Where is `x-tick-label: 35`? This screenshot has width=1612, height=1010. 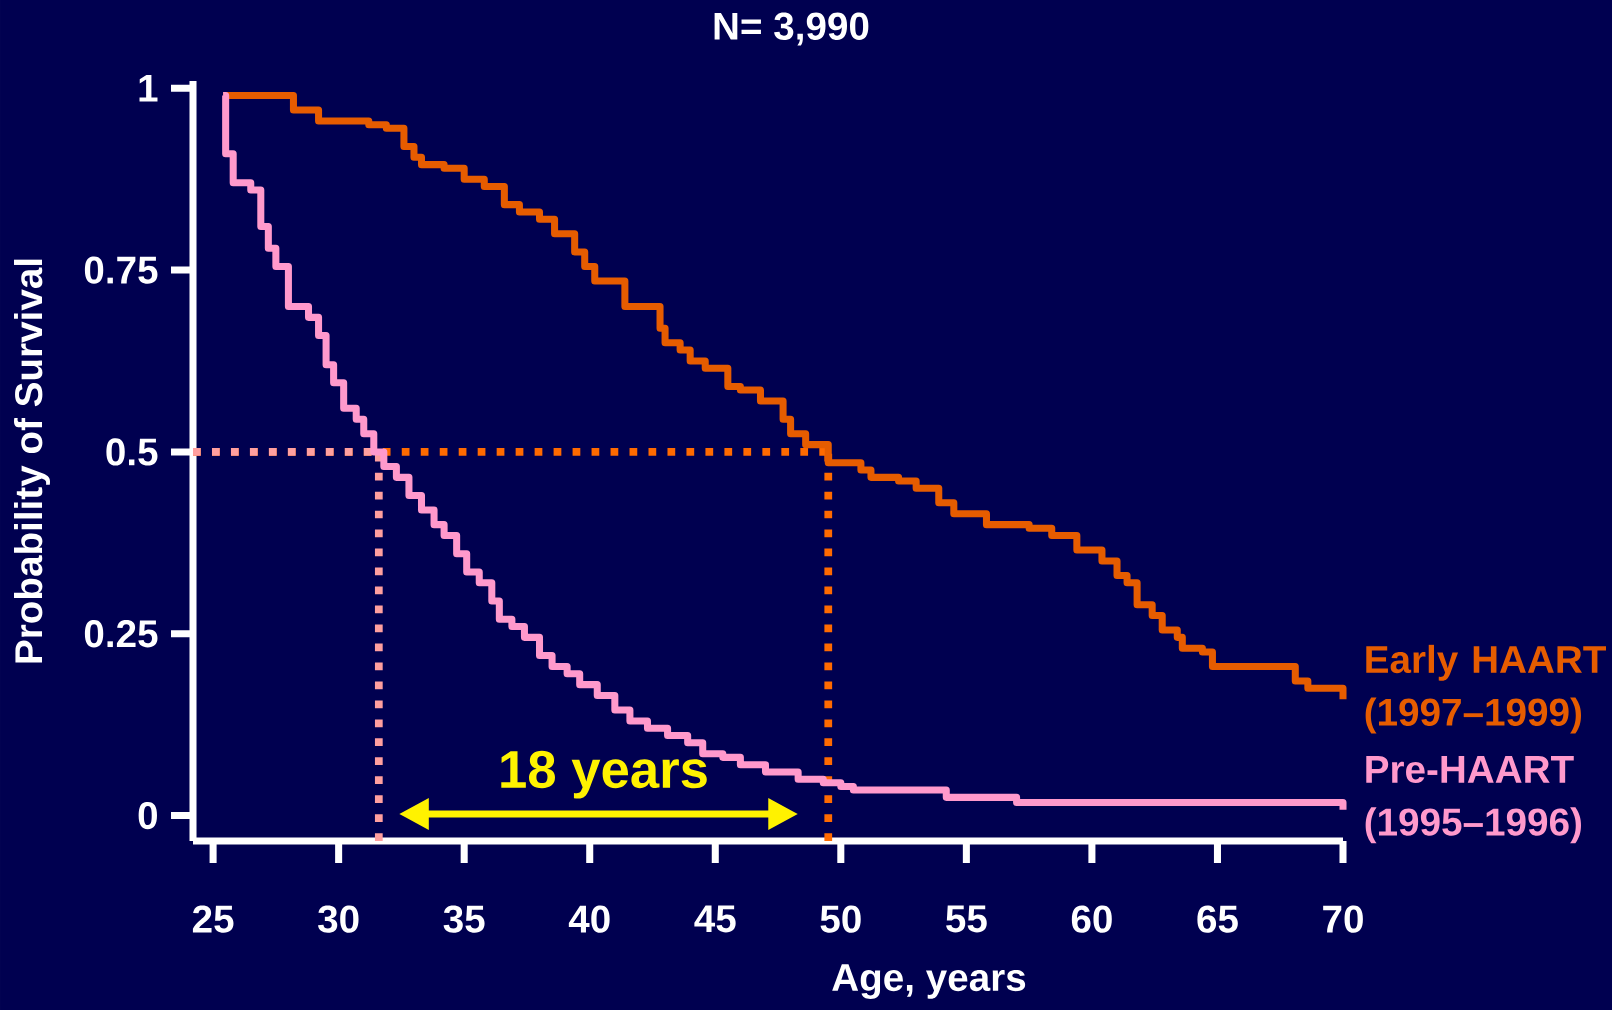
x-tick-label: 35 is located at coordinates (464, 919).